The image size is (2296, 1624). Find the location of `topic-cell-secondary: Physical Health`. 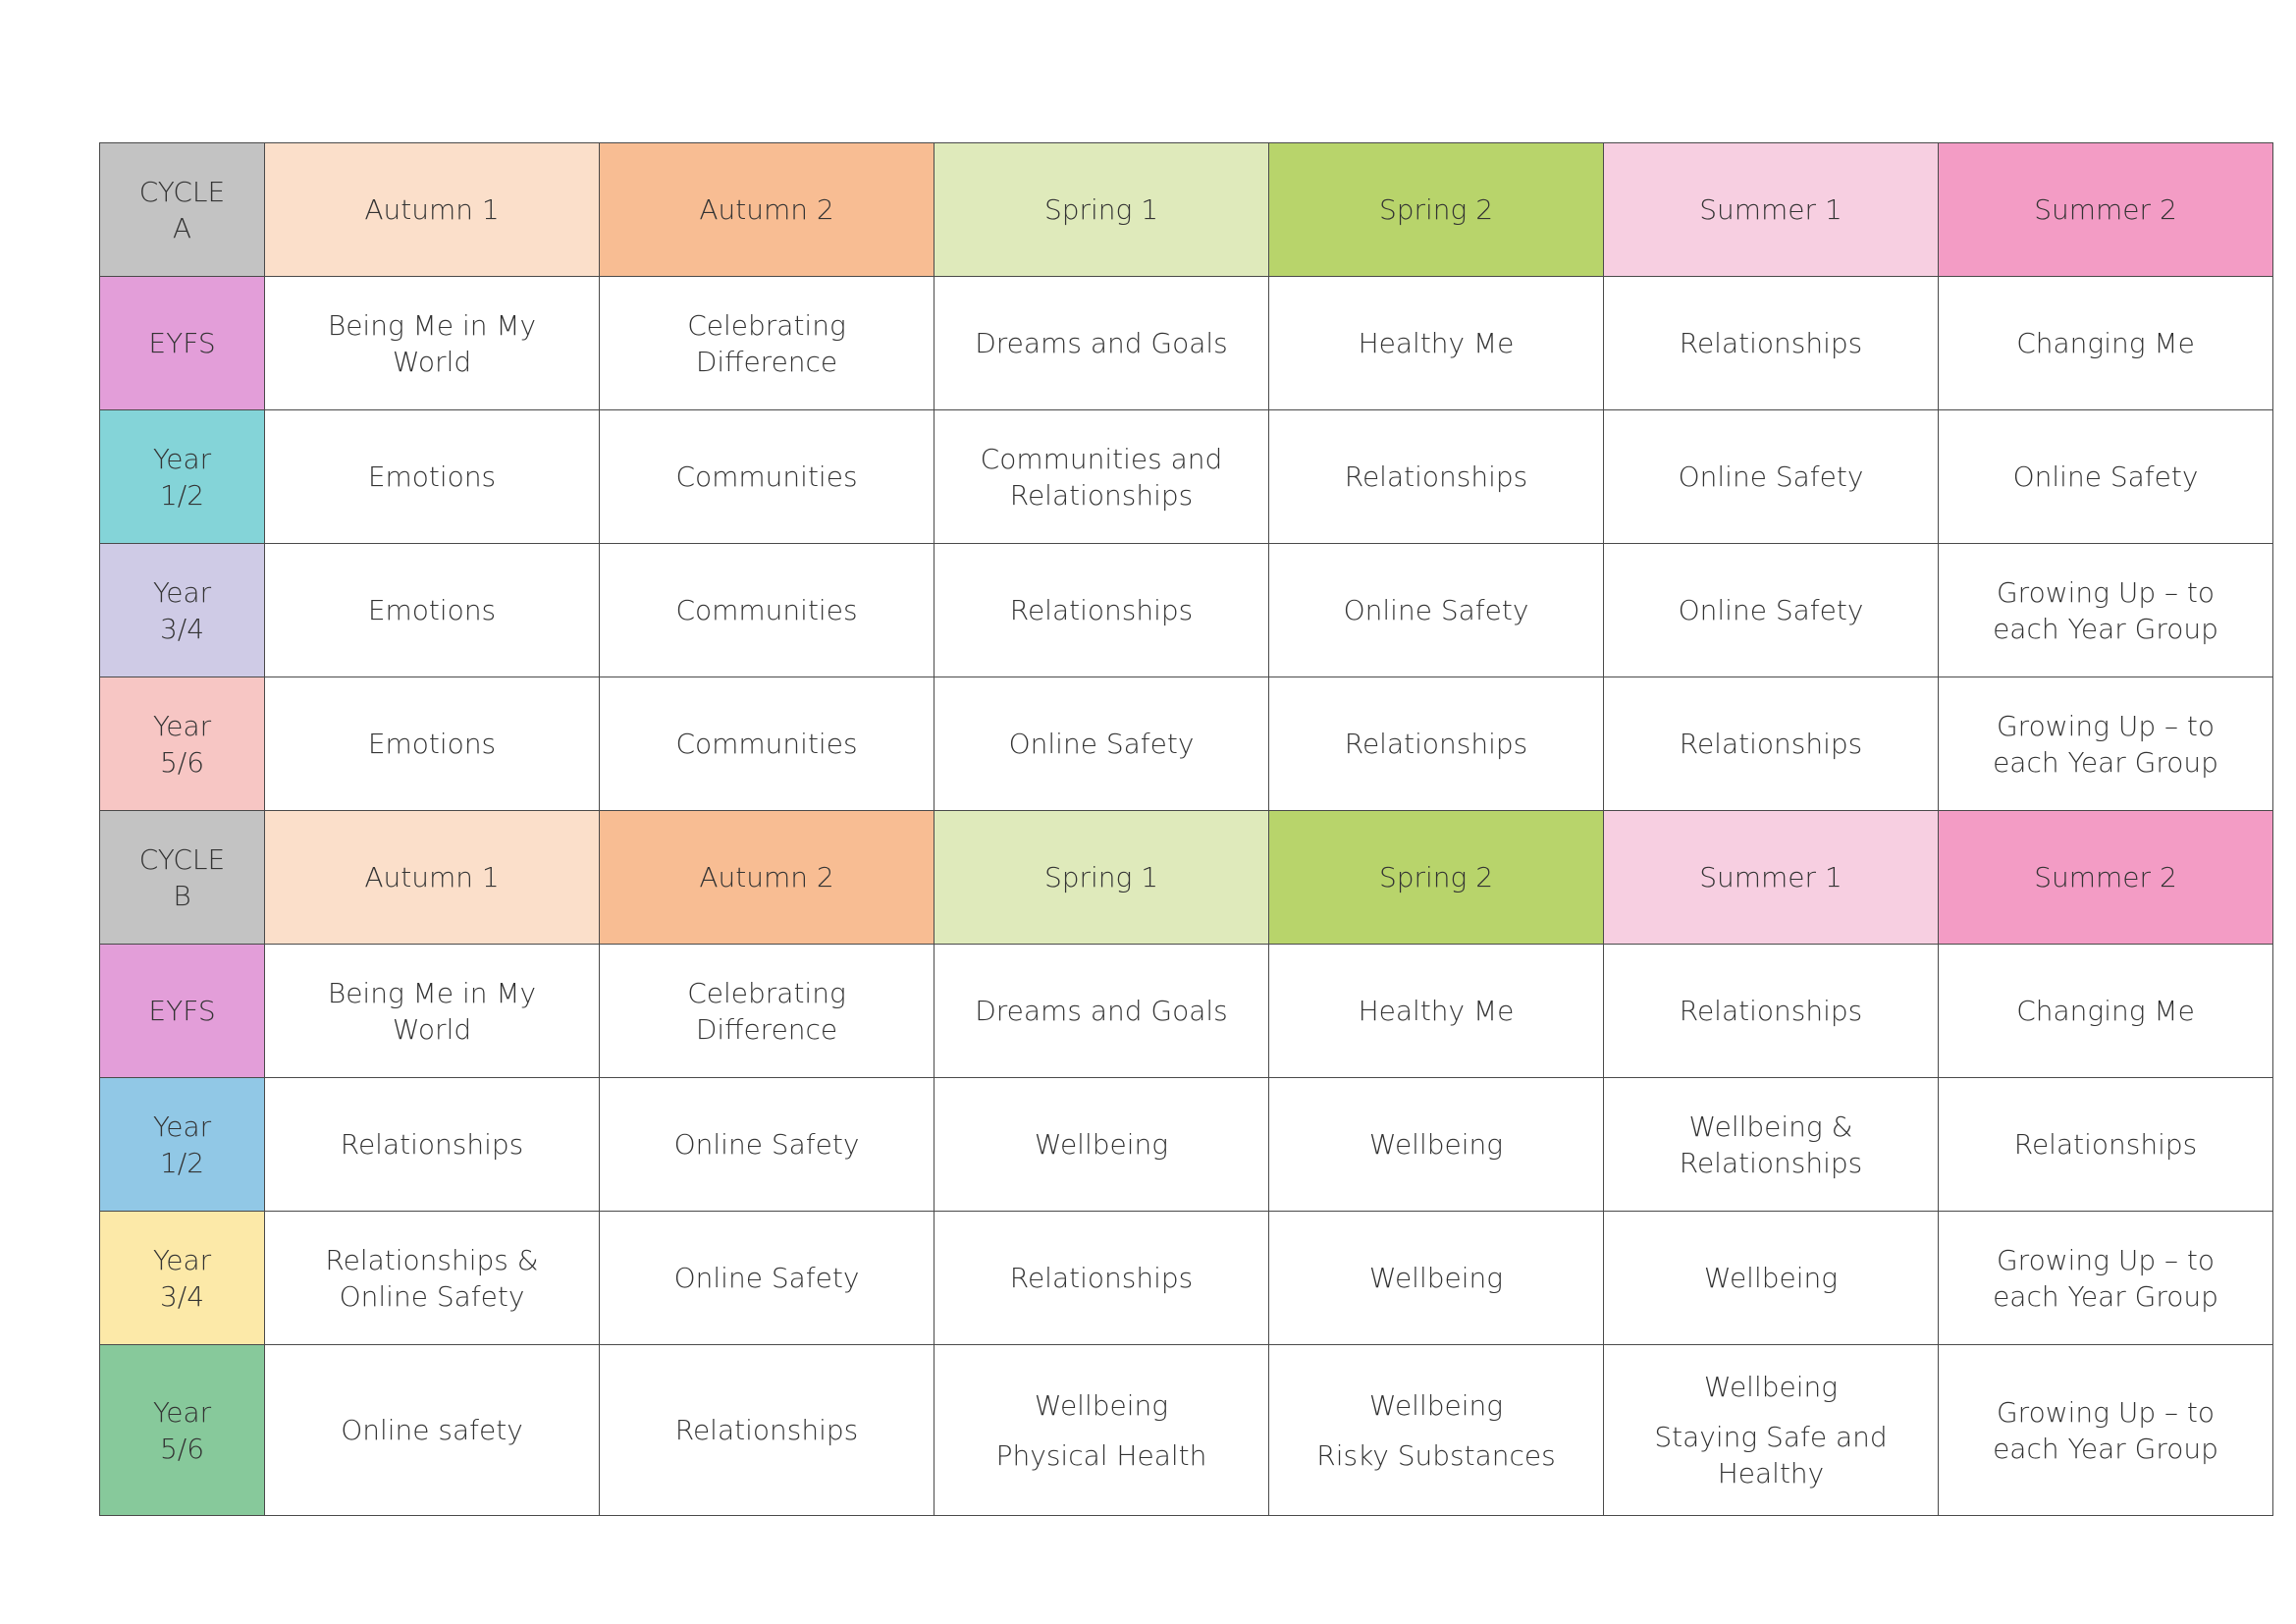

topic-cell-secondary: Physical Health is located at coordinates (1101, 1455).